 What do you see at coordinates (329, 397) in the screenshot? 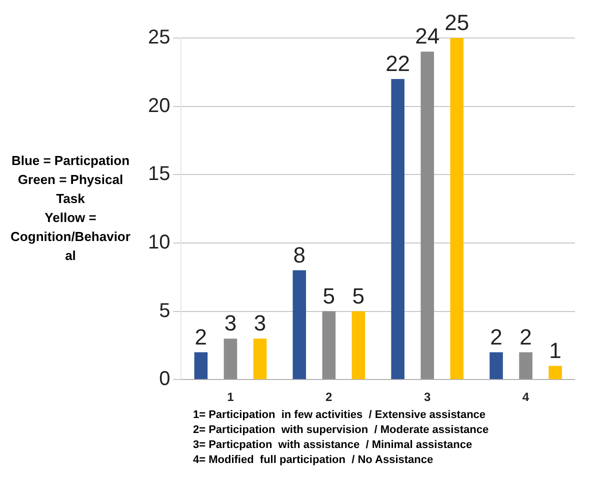
I see `x-tick-label: 2` at bounding box center [329, 397].